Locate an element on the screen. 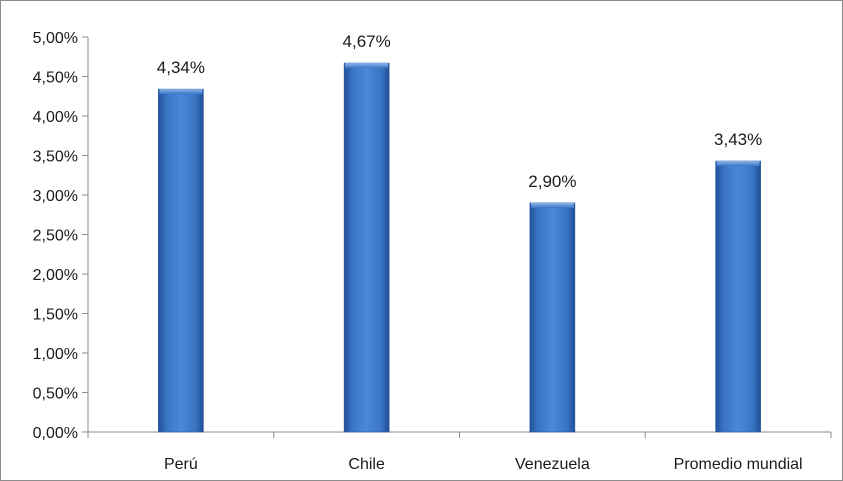 Image resolution: width=843 pixels, height=481 pixels. data-label: 2,90% is located at coordinates (552, 181).